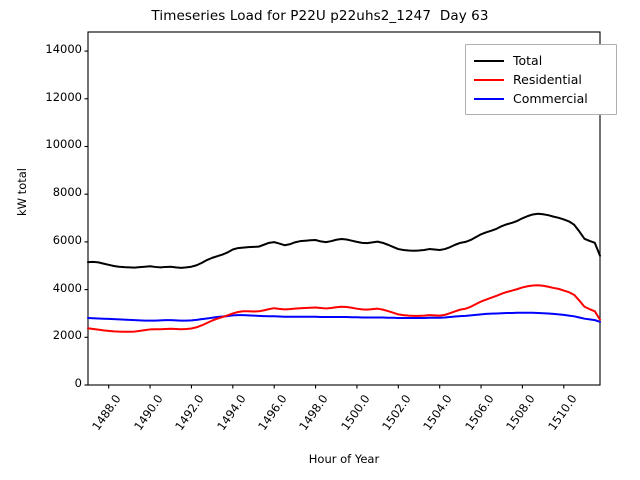  What do you see at coordinates (344, 308) in the screenshot?
I see `series-line-residential` at bounding box center [344, 308].